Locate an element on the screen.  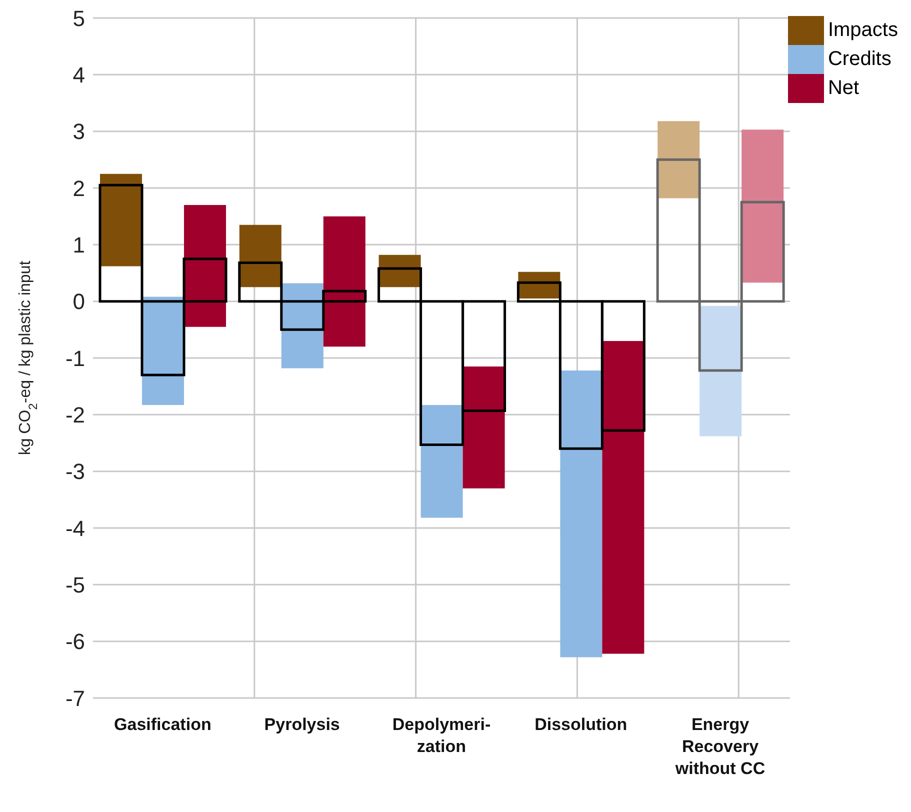
x-tick-label: Energy Recovery without CC is located at coordinates (720, 746).